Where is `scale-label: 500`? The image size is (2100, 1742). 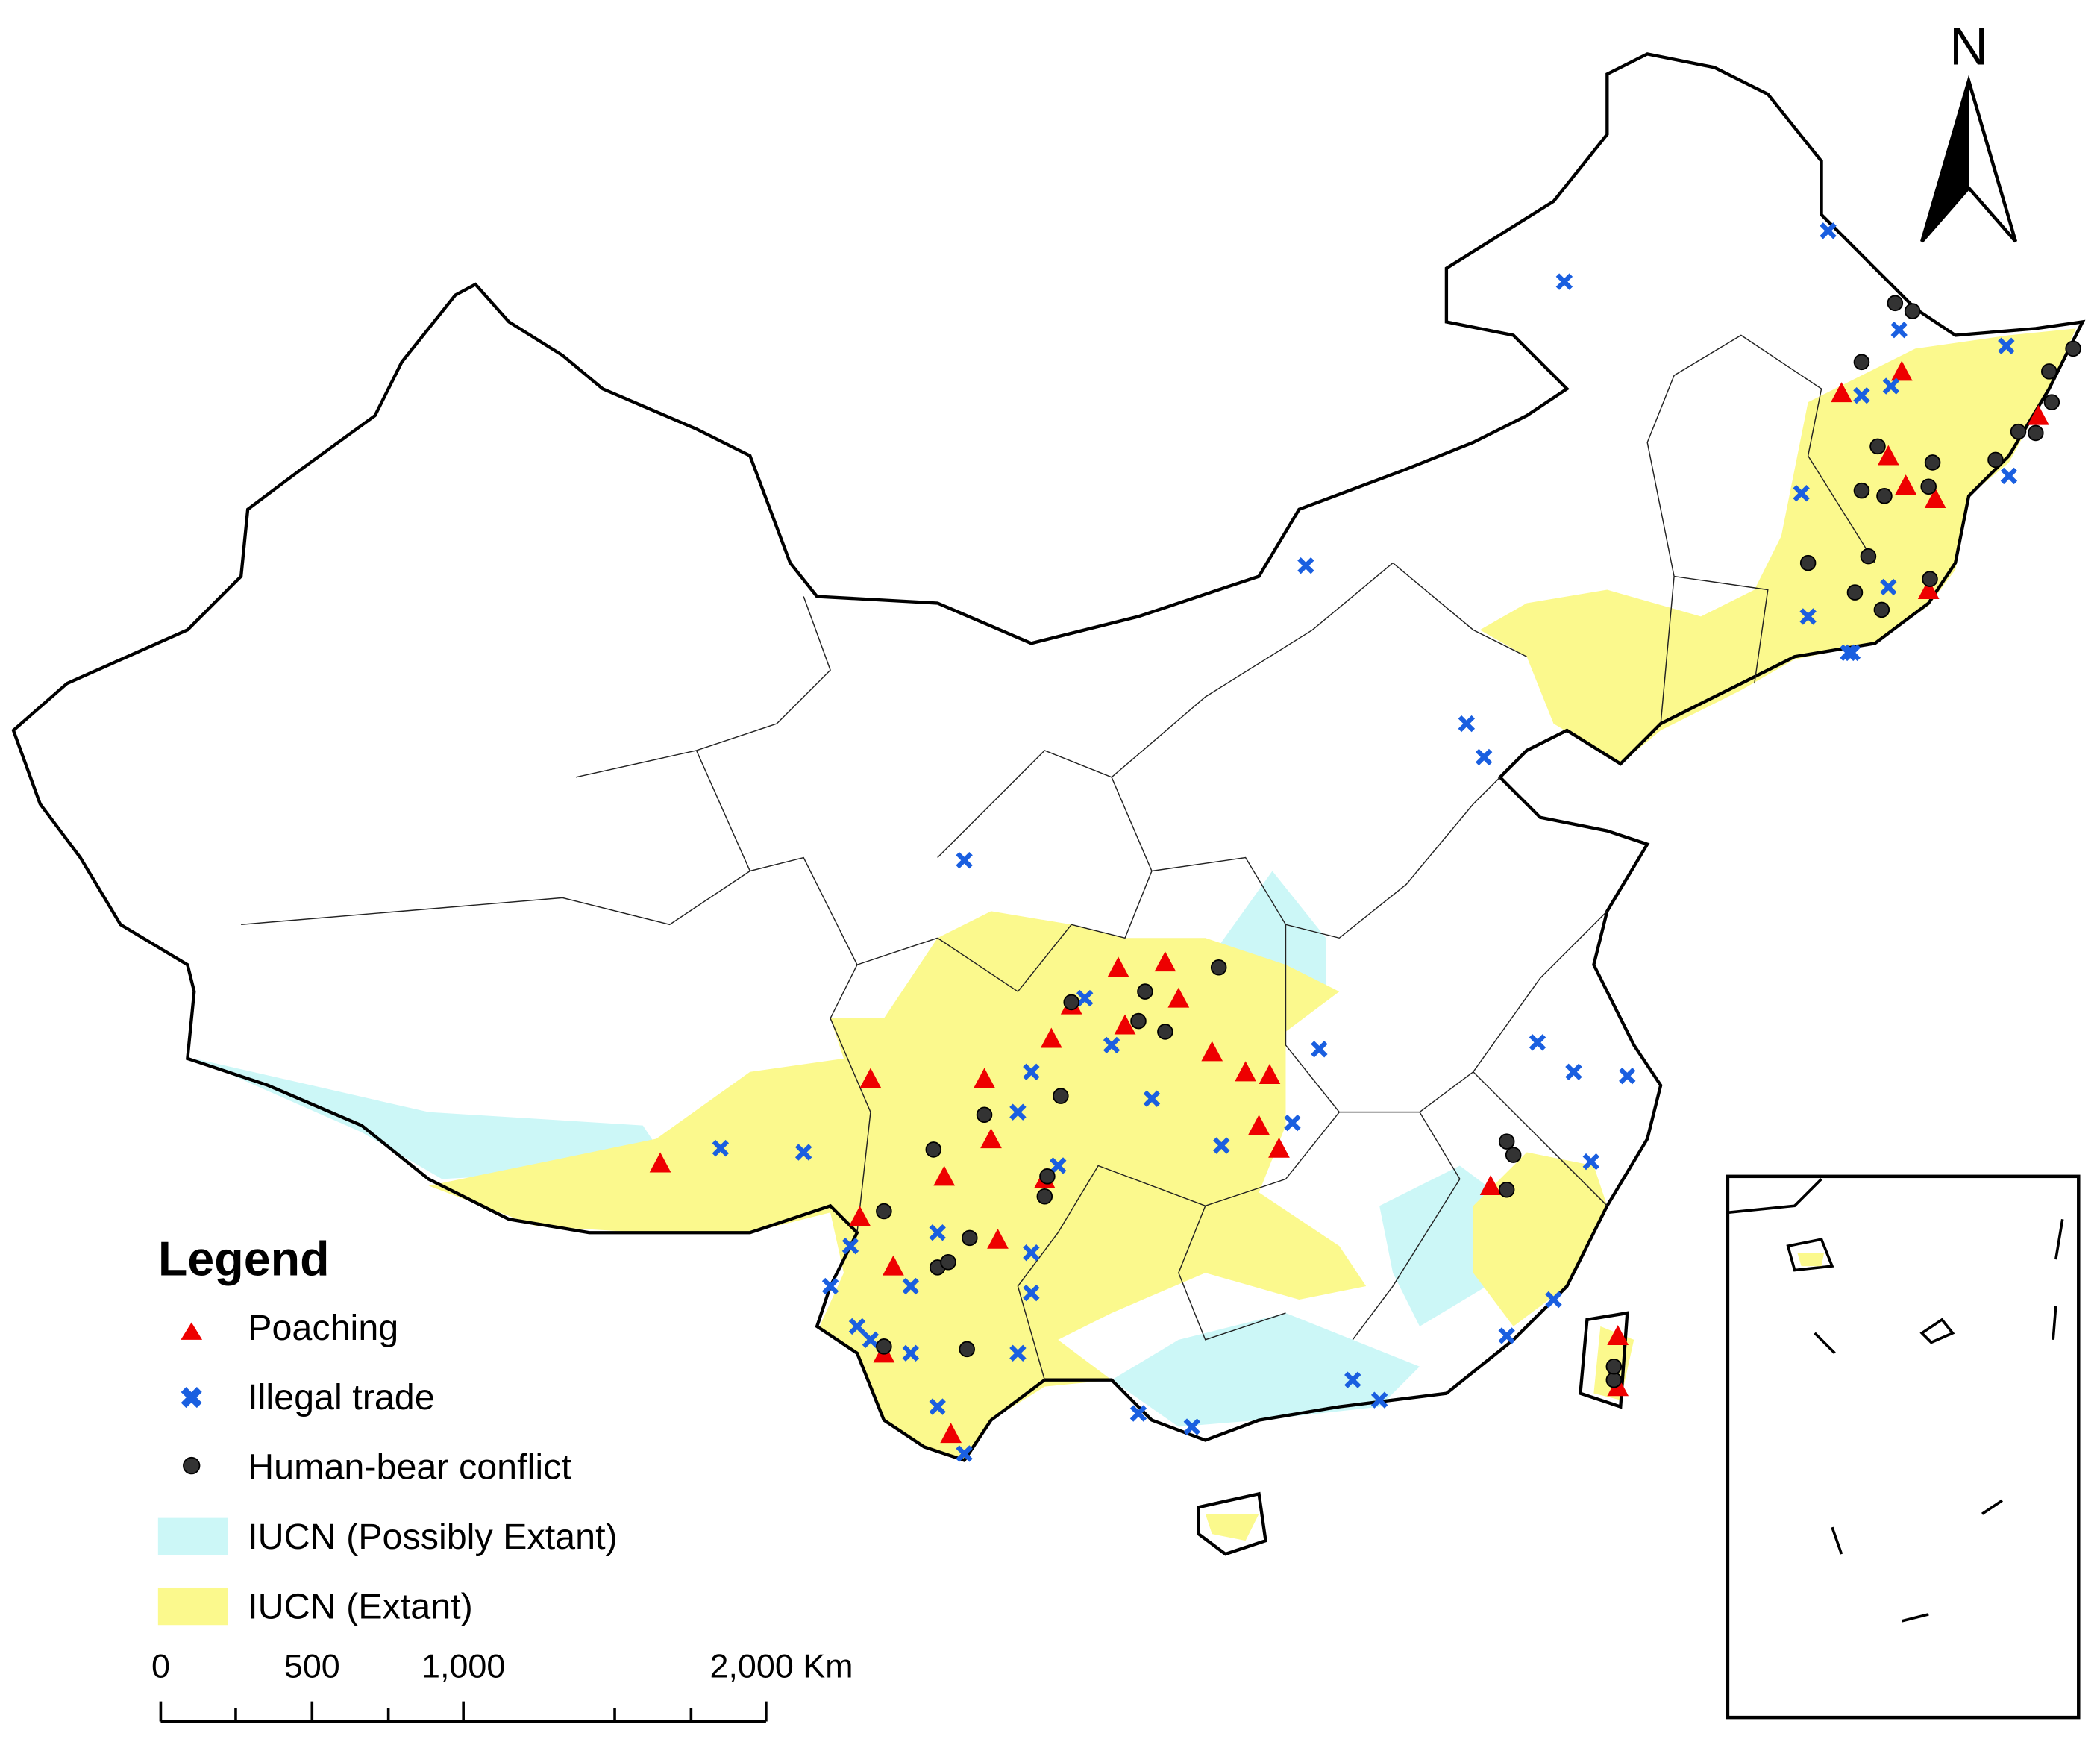 scale-label: 500 is located at coordinates (312, 1666).